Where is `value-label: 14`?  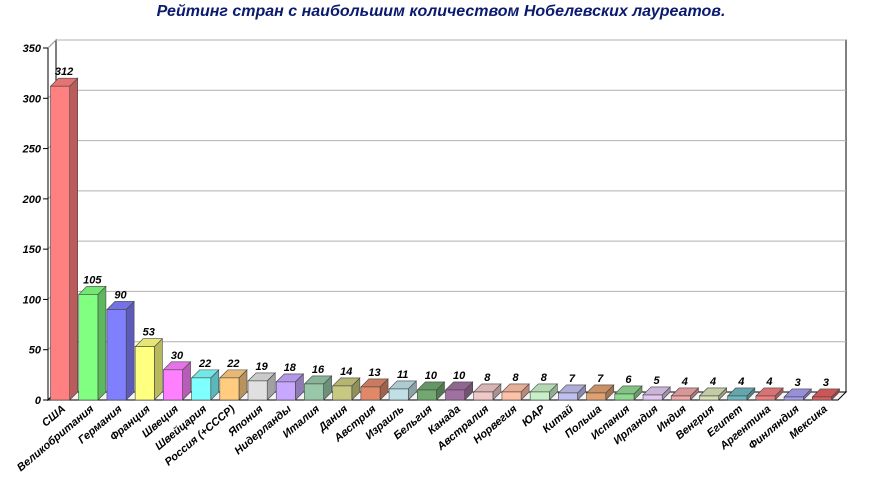
value-label: 14 is located at coordinates (346, 372).